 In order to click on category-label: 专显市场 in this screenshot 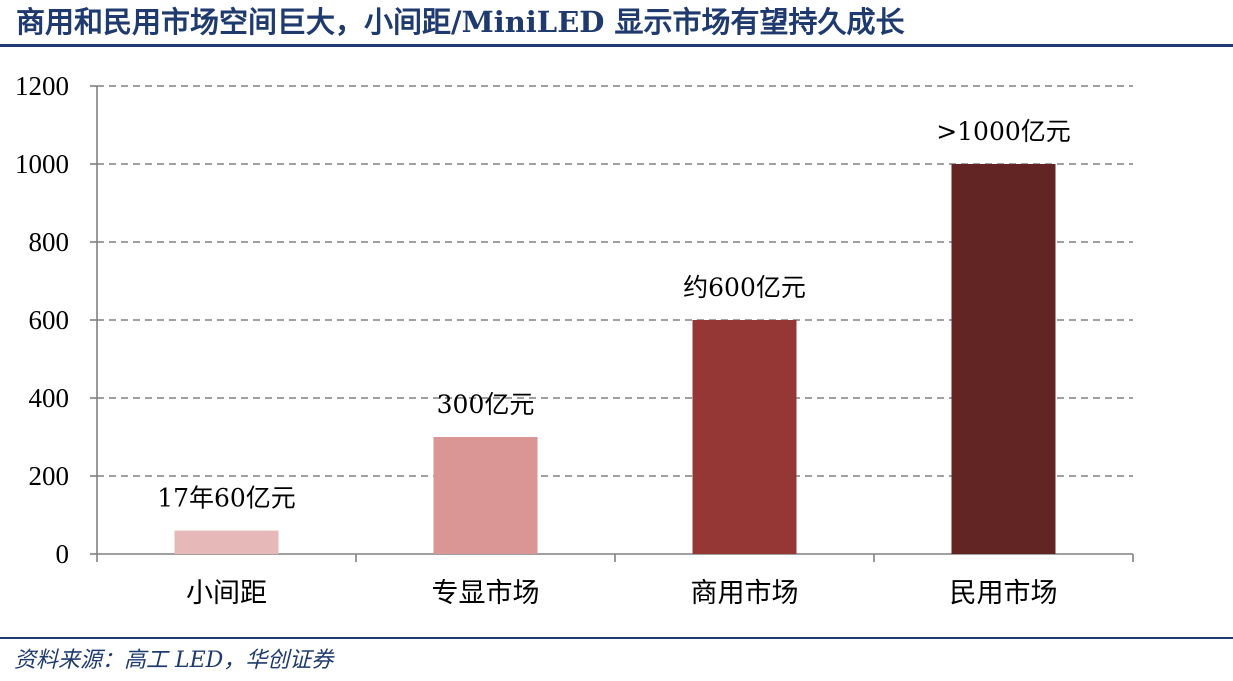, I will do `click(486, 593)`.